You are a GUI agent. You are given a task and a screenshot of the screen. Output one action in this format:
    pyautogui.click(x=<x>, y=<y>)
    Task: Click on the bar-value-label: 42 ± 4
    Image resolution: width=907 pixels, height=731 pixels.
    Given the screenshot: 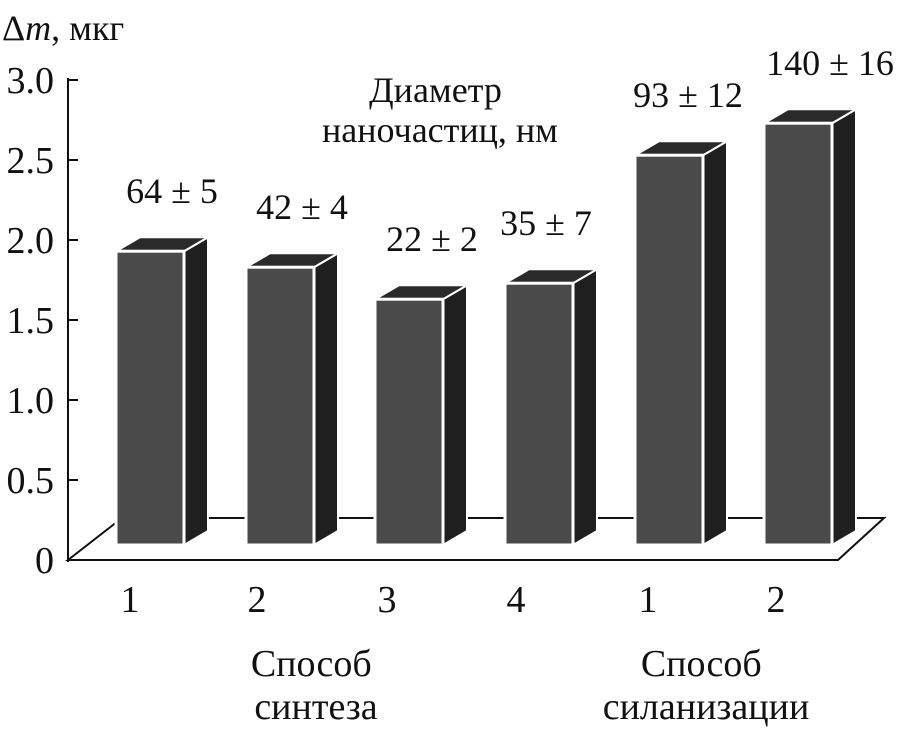 What is the action you would take?
    pyautogui.click(x=302, y=207)
    